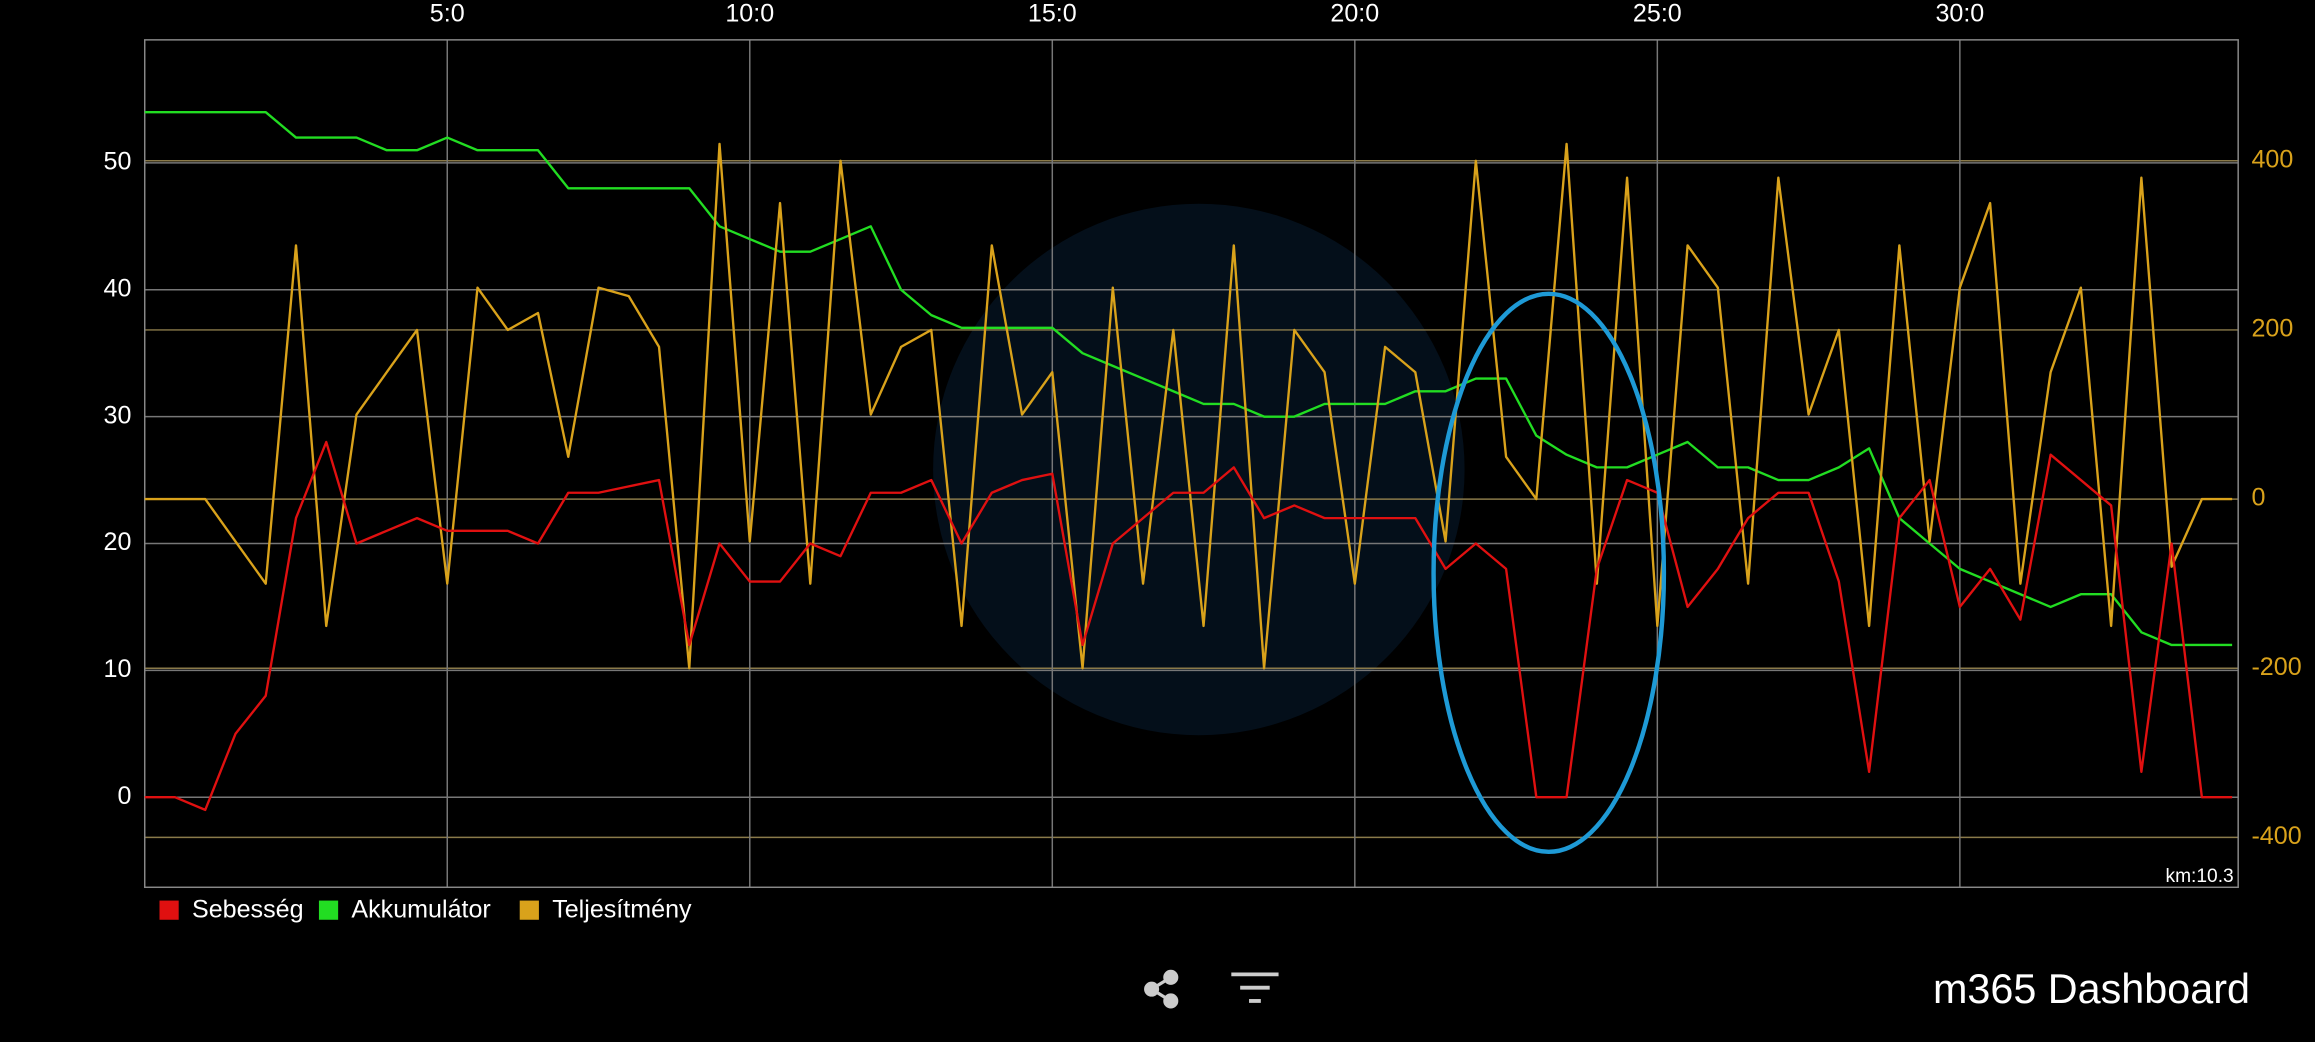  What do you see at coordinates (2276, 667) in the screenshot?
I see `y2-tick-label: -200` at bounding box center [2276, 667].